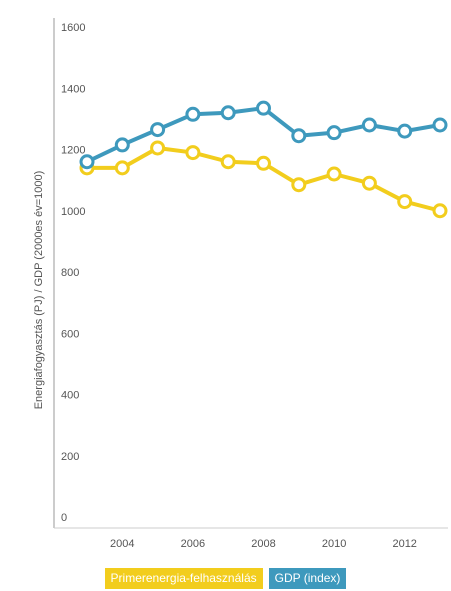  Describe the element at coordinates (73, 89) in the screenshot. I see `y-tick-label: 1400` at that location.